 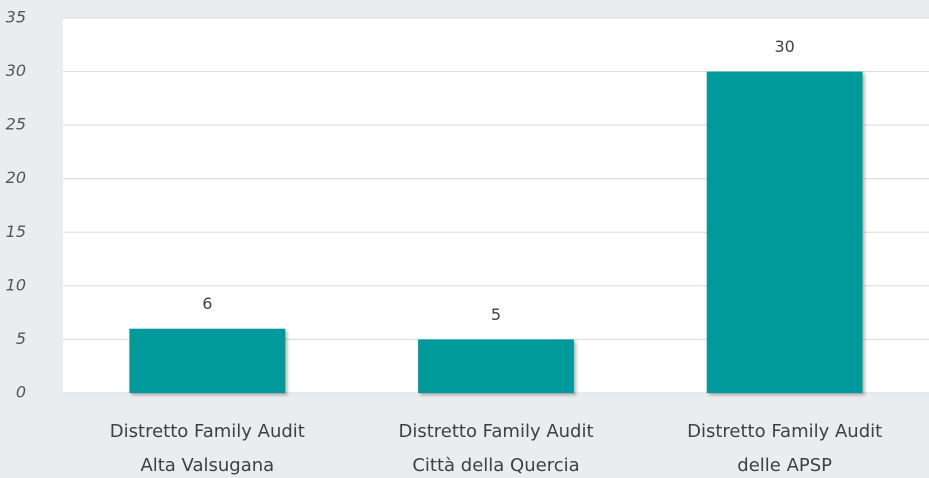 What do you see at coordinates (21, 338) in the screenshot?
I see `y-tick-label: 5` at bounding box center [21, 338].